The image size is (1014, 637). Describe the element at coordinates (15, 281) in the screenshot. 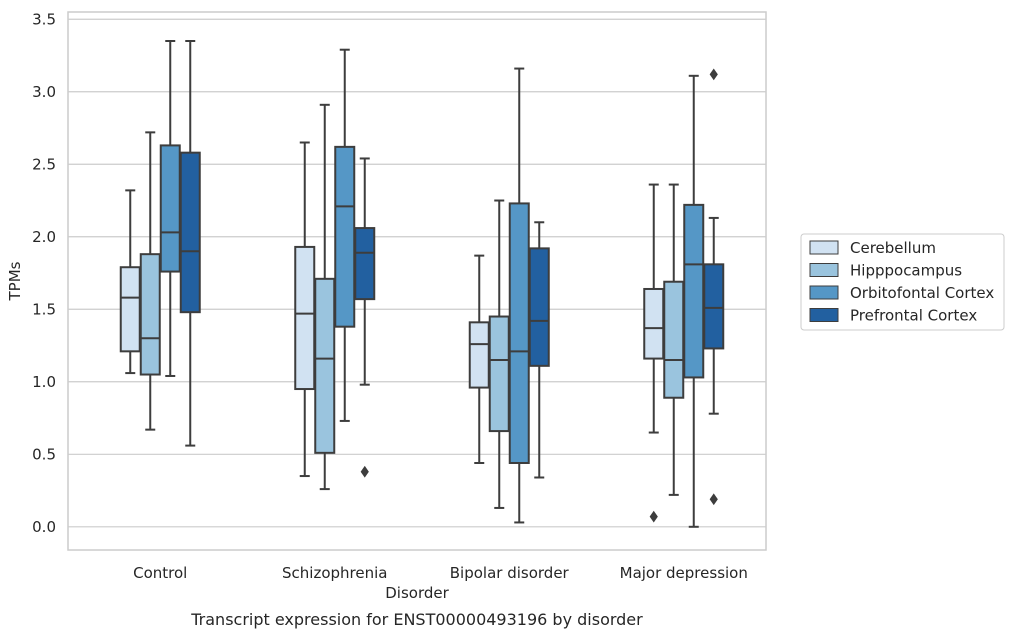

I see `y-axis-title: TPMs` at that location.